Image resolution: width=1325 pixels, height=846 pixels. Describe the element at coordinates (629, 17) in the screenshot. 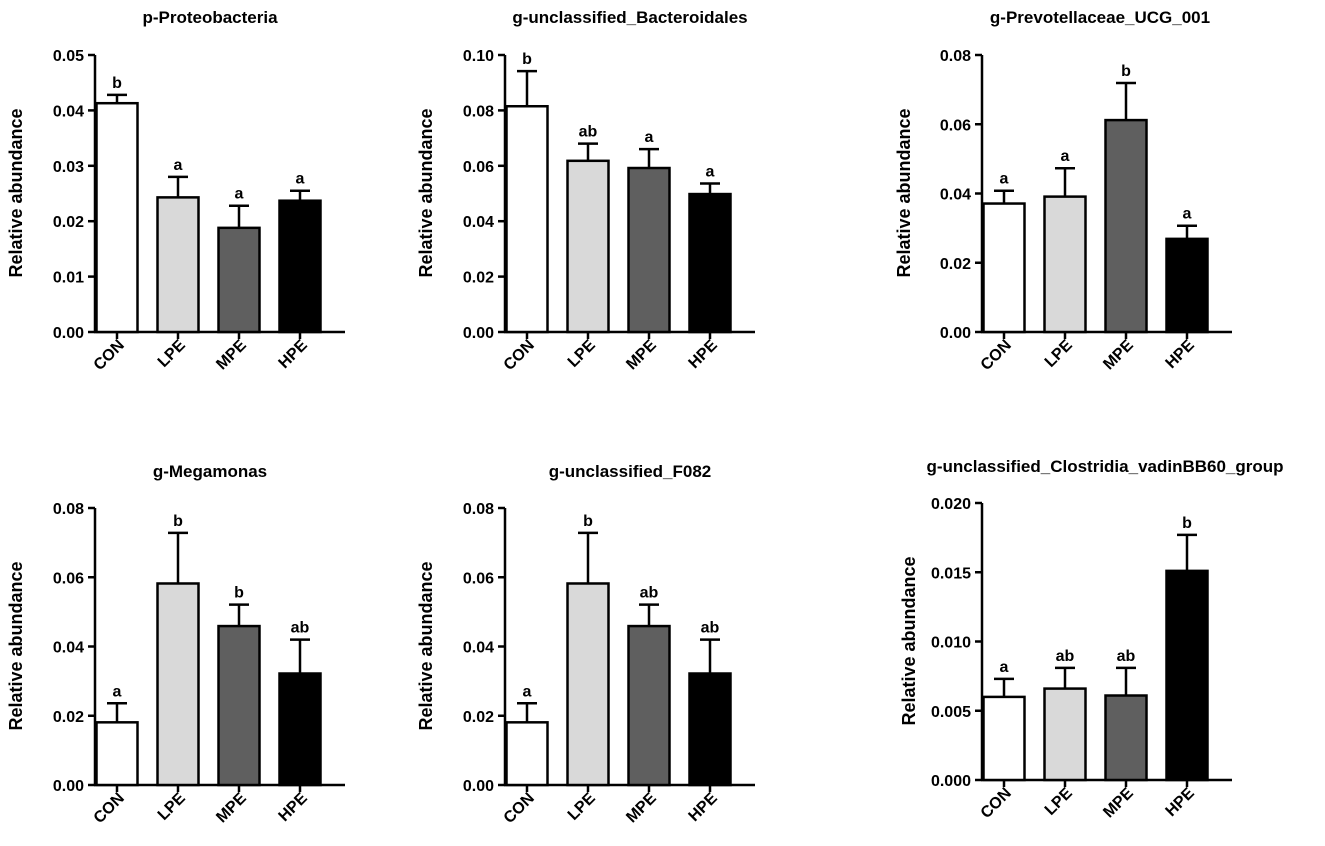

I see `chart-title: g-unclassified_Bacteroidales` at that location.